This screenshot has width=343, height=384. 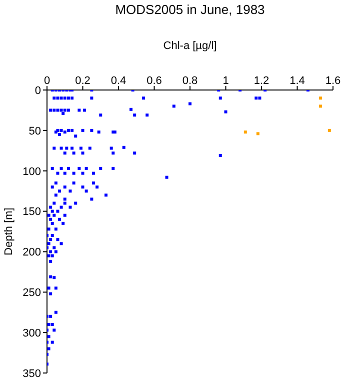 What do you see at coordinates (8, 232) in the screenshot?
I see `y-axis-title: Depth [m]` at bounding box center [8, 232].